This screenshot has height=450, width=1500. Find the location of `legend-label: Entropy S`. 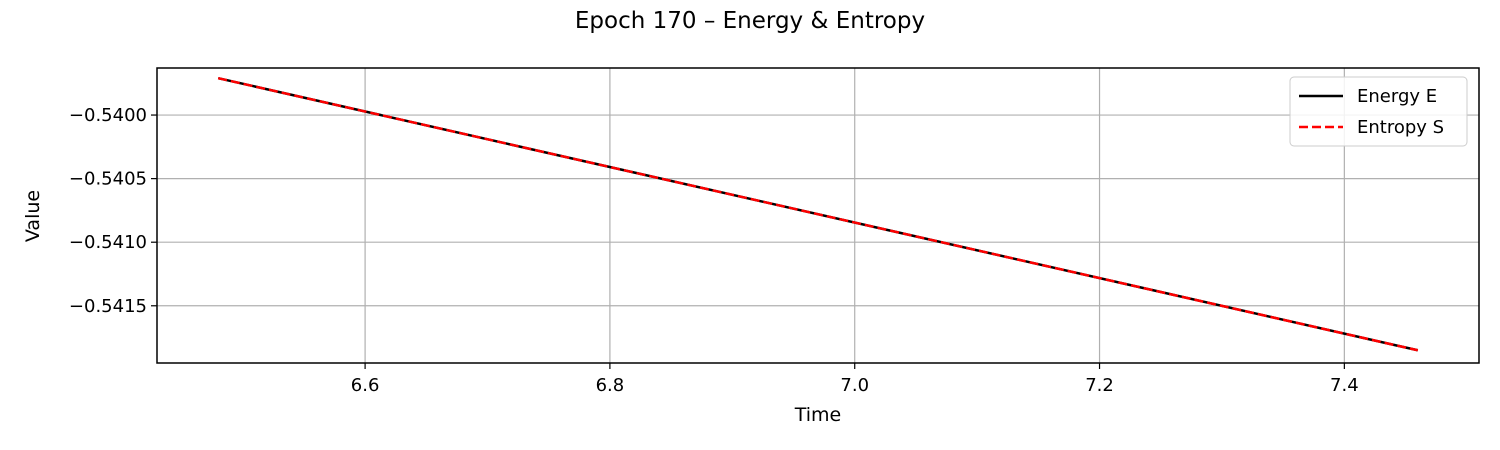

legend-label: Entropy S is located at coordinates (1400, 127).